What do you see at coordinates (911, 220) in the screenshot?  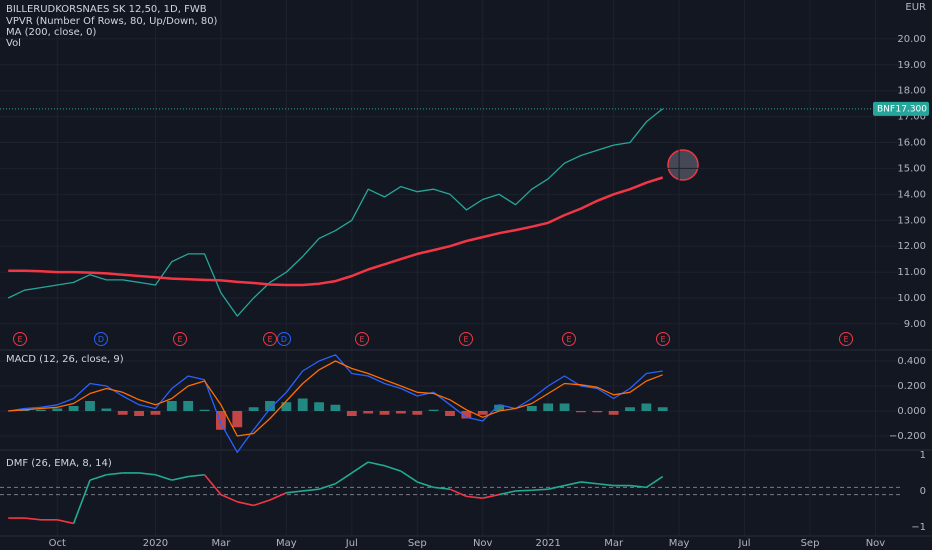 I see `y-tick-label: 13.00` at bounding box center [911, 220].